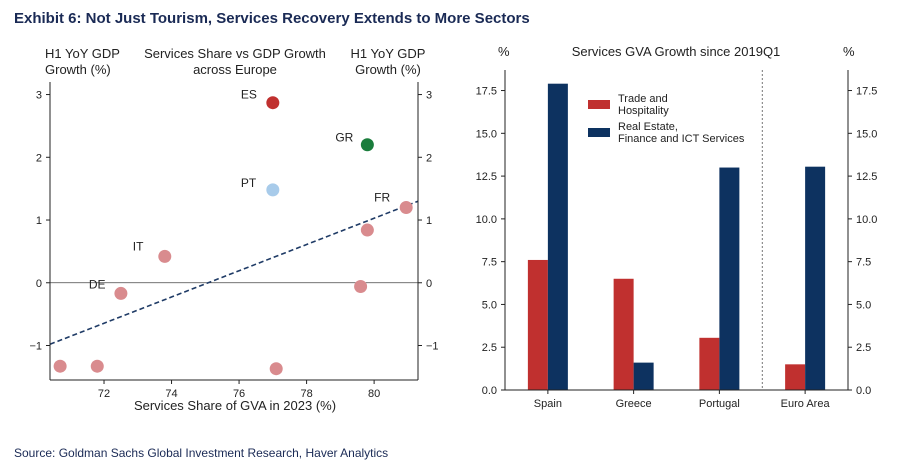 The image size is (909, 465). Describe the element at coordinates (39, 96) in the screenshot. I see `scatter-left-tick-label: 3` at that location.